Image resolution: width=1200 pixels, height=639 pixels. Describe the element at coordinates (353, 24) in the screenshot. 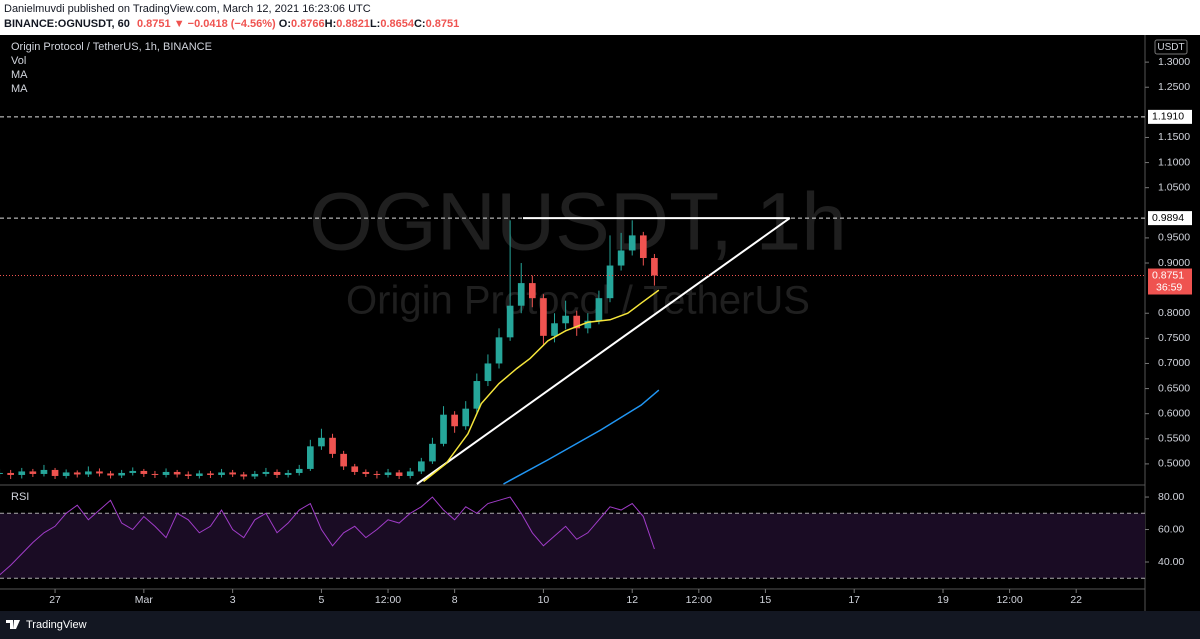

I see `ohlc-value: 0.8821` at that location.